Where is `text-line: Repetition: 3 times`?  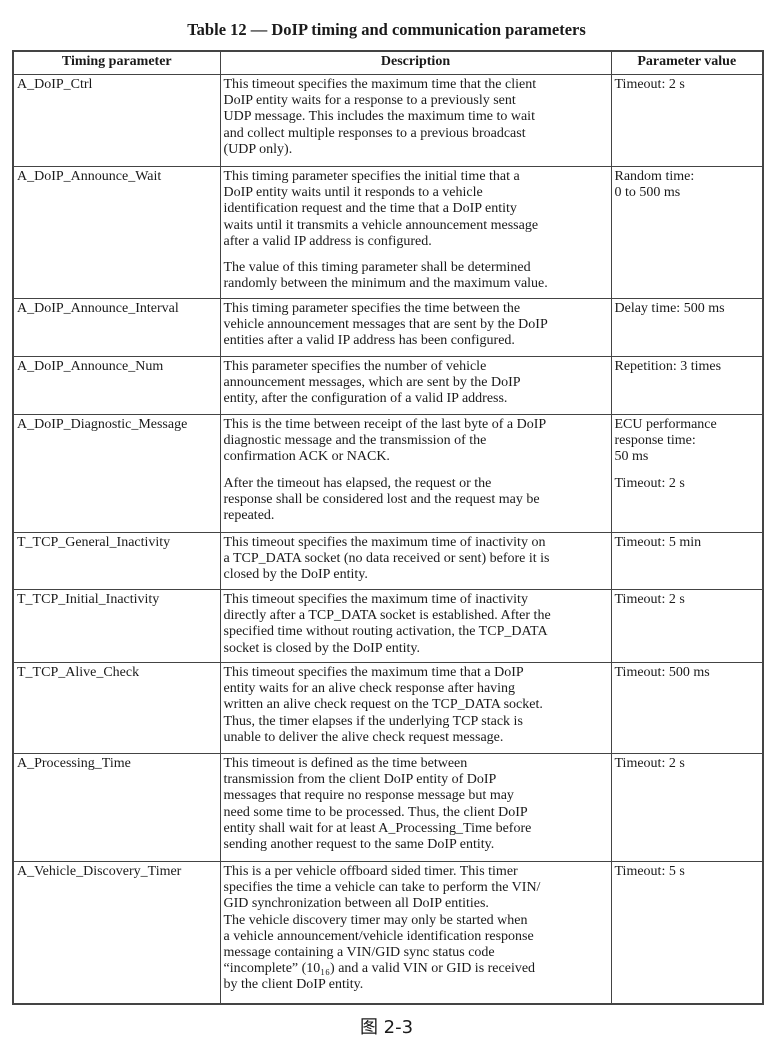
text-line: Repetition: 3 times is located at coordinates (668, 366).